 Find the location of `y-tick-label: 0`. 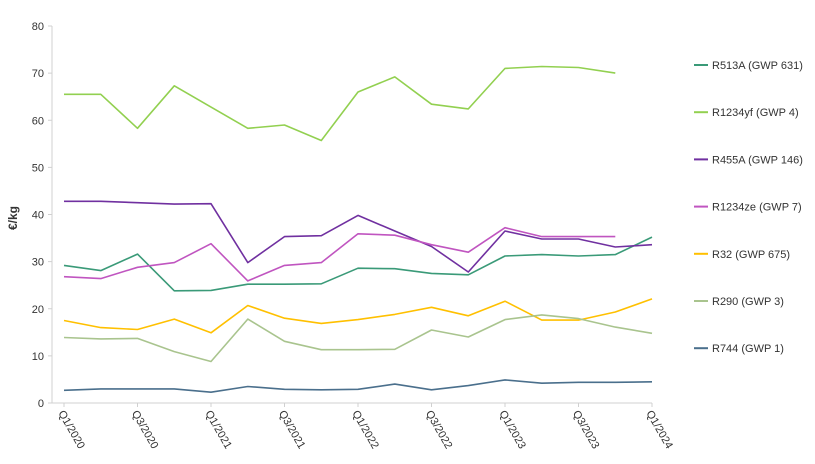

y-tick-label: 0 is located at coordinates (41, 404).